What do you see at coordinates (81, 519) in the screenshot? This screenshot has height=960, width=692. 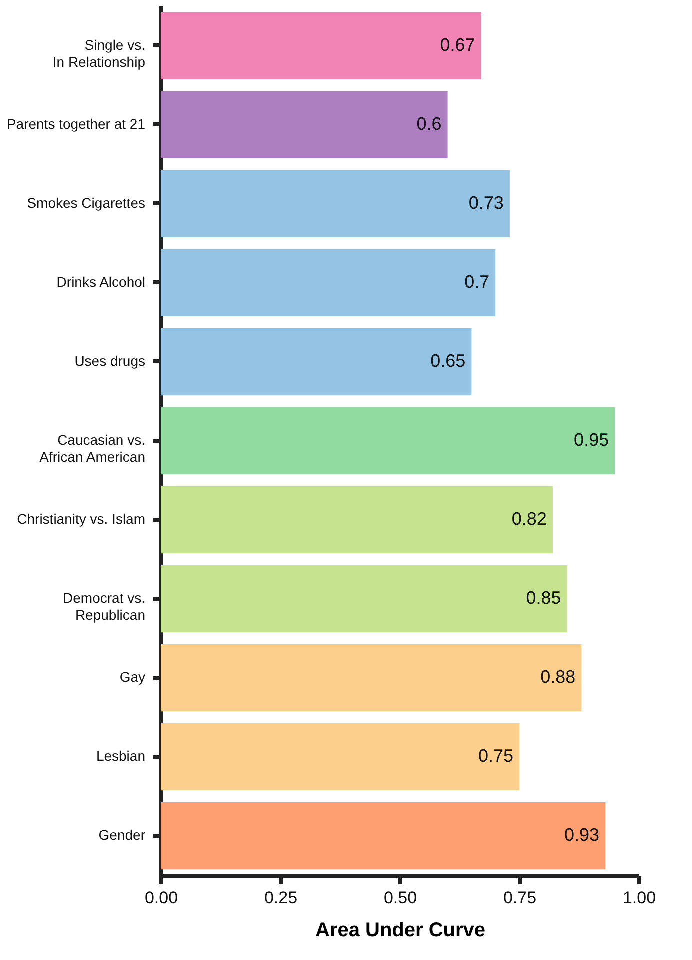 I see `y-tick-label: Christianity vs. Islam` at bounding box center [81, 519].